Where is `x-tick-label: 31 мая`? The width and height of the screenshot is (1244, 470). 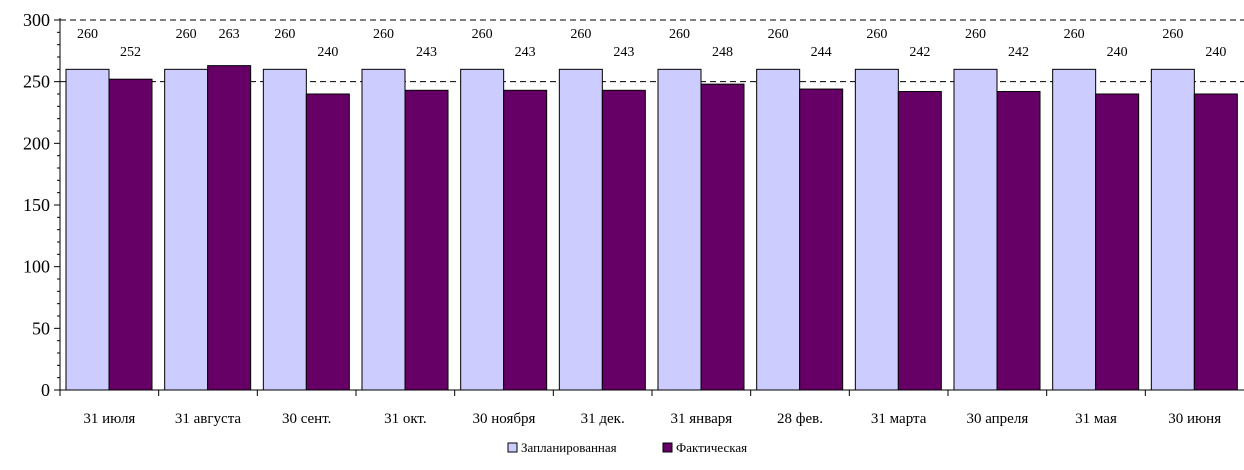
x-tick-label: 31 мая is located at coordinates (1096, 419).